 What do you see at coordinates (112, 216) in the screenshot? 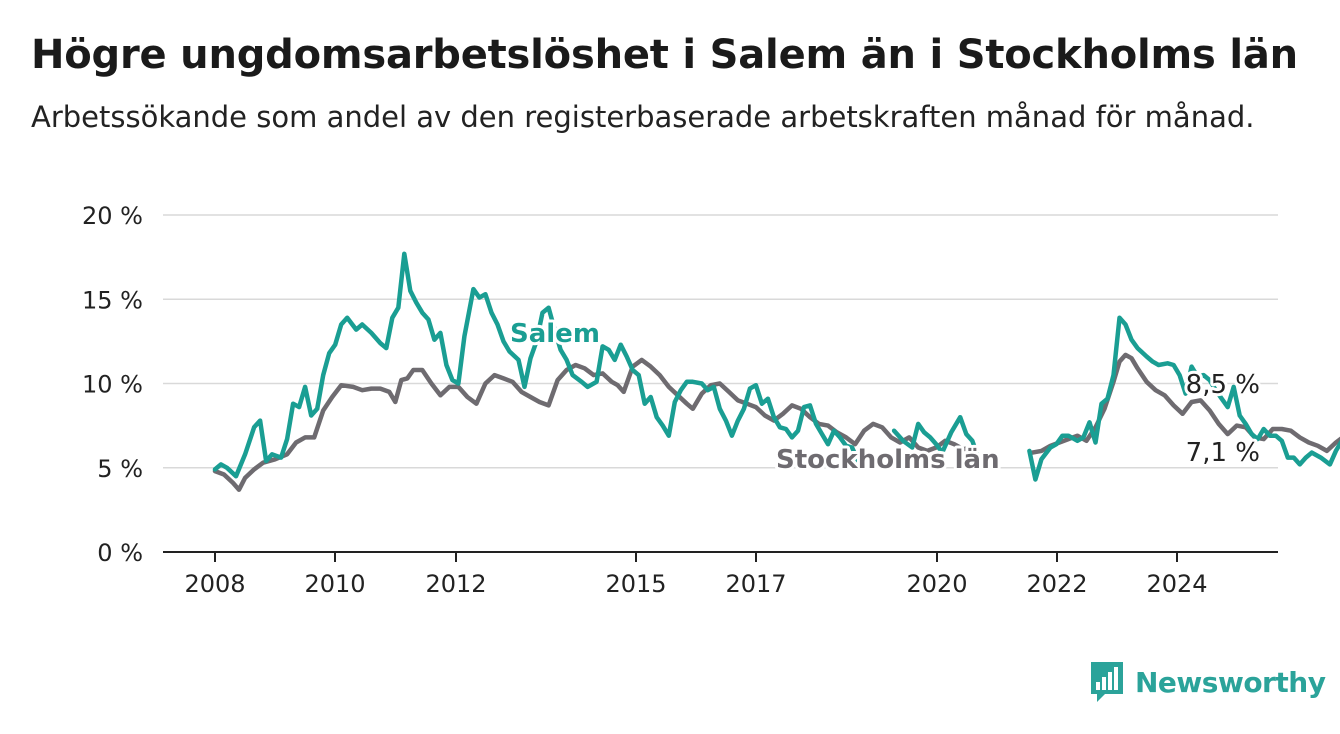
I see `y-tick-label: 20 %` at bounding box center [112, 216].